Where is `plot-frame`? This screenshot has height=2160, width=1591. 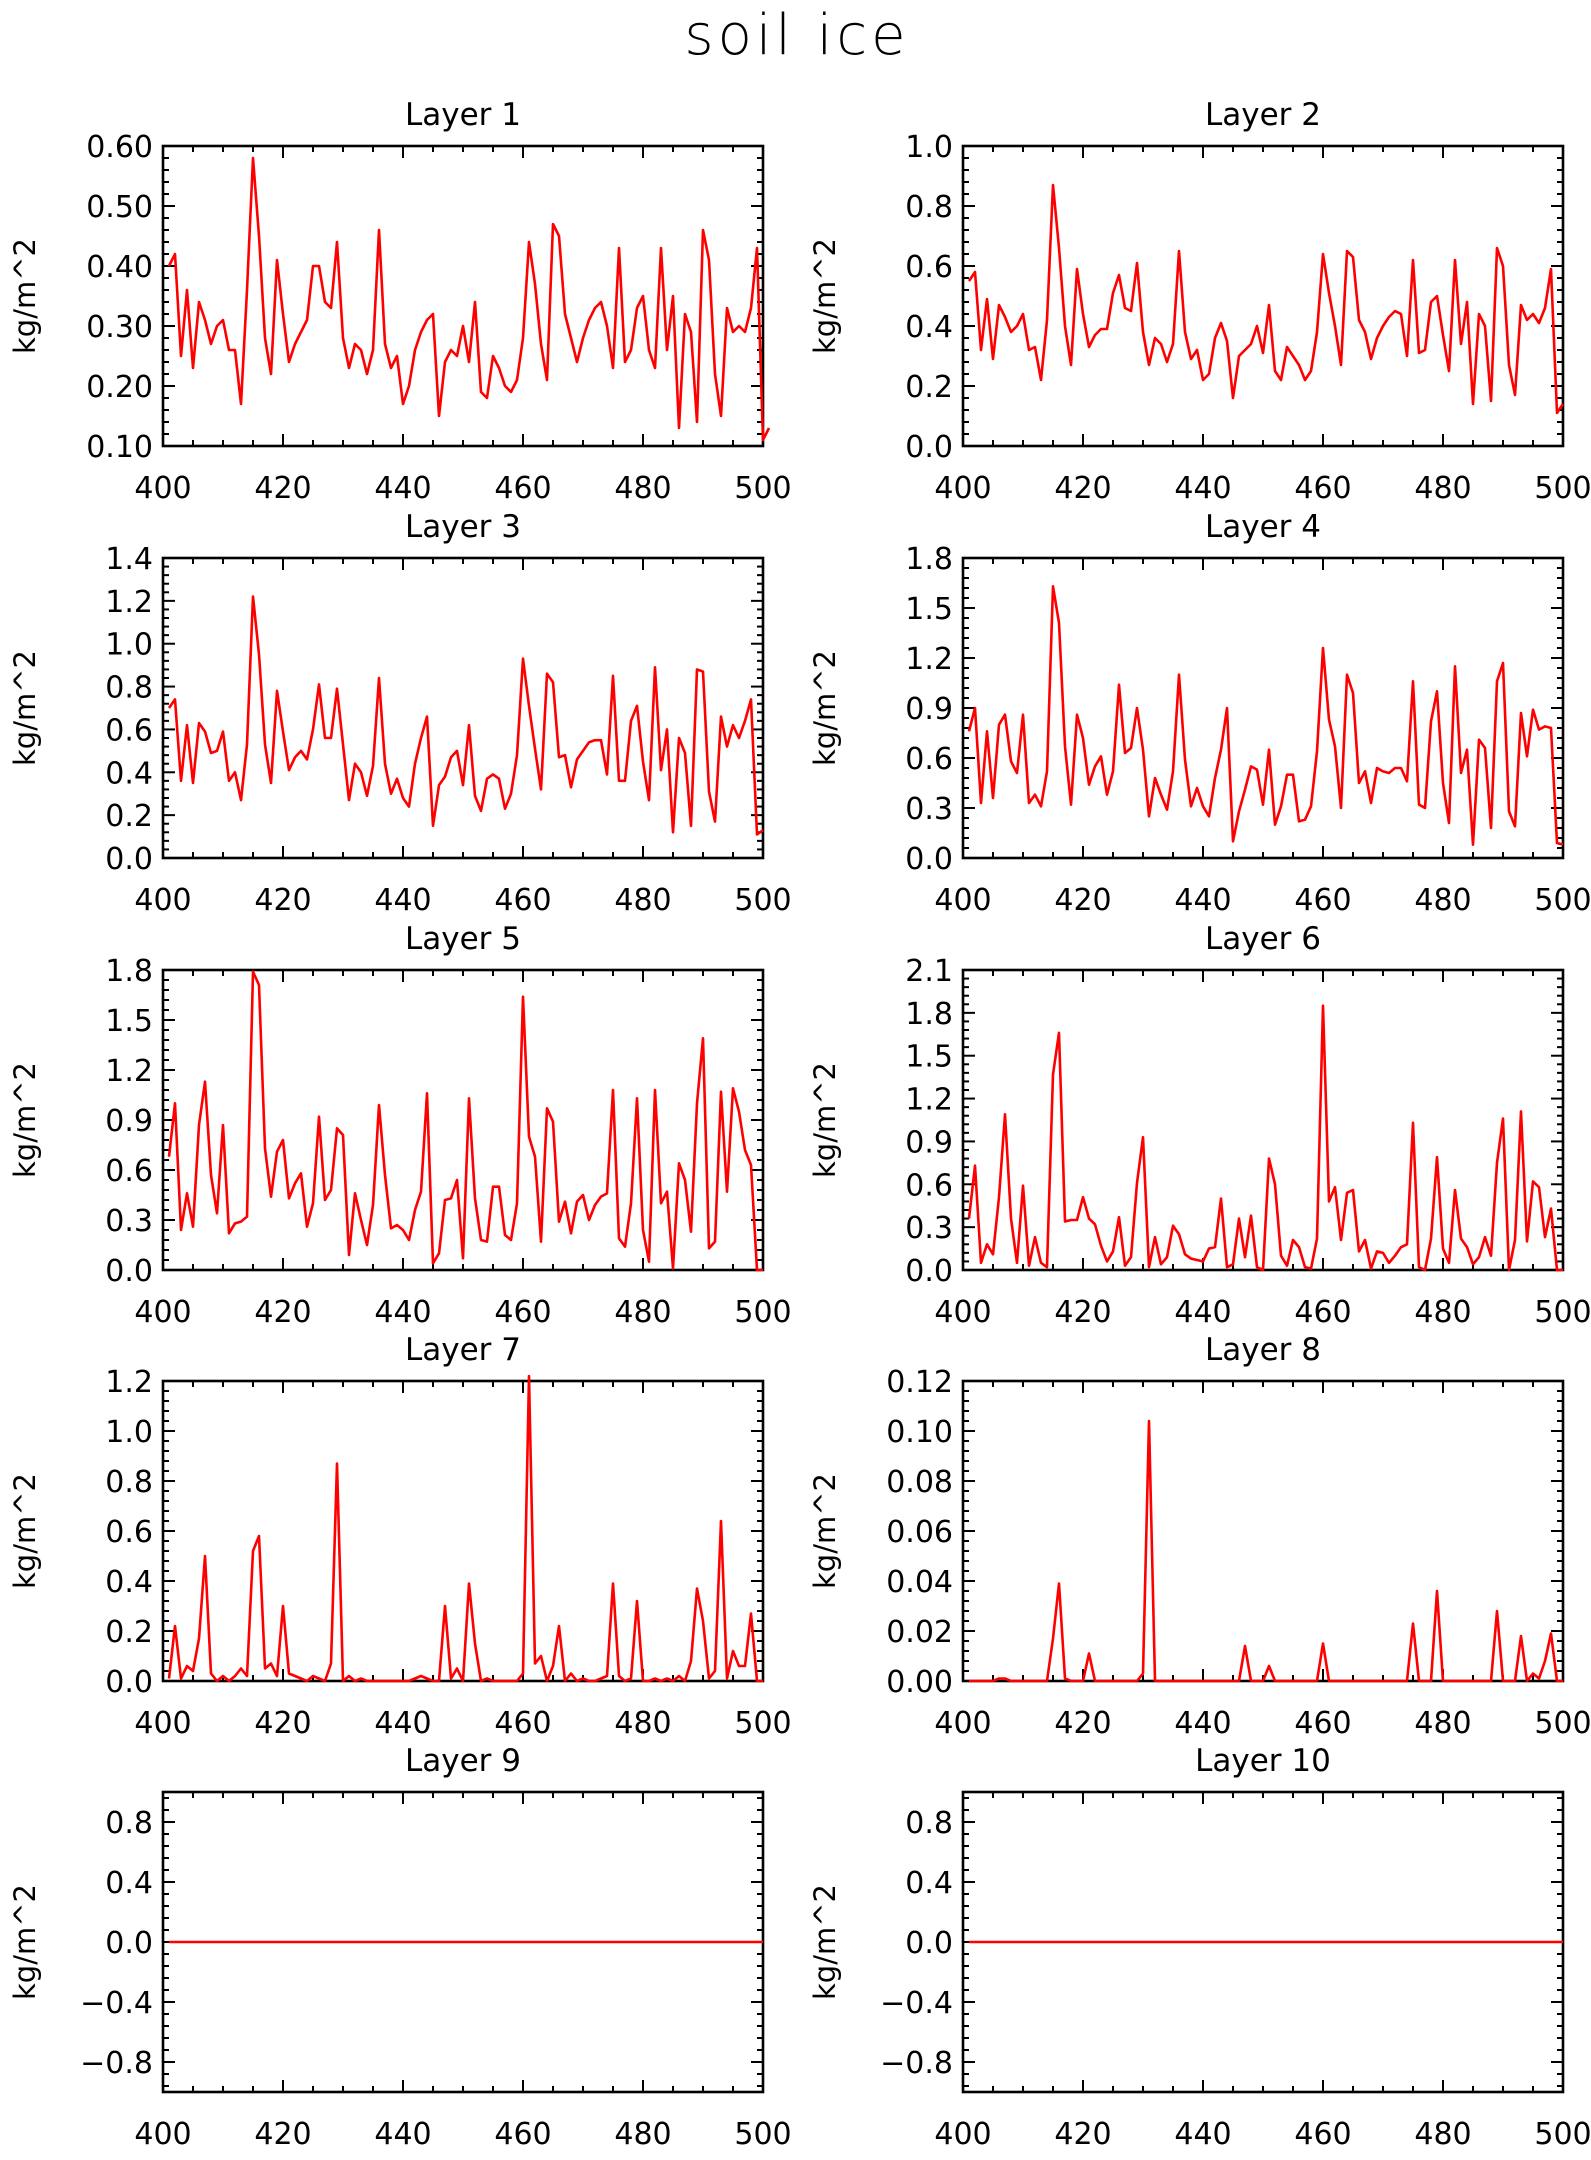
plot-frame is located at coordinates (1263, 1120).